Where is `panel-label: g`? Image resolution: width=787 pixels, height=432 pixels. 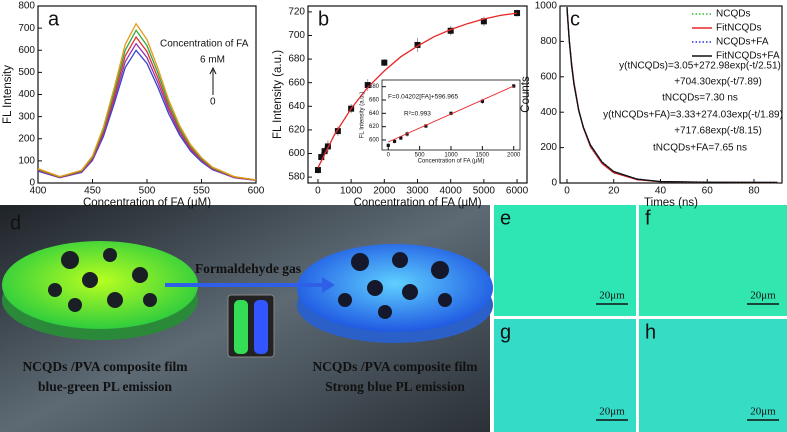 panel-label: g is located at coordinates (505, 332).